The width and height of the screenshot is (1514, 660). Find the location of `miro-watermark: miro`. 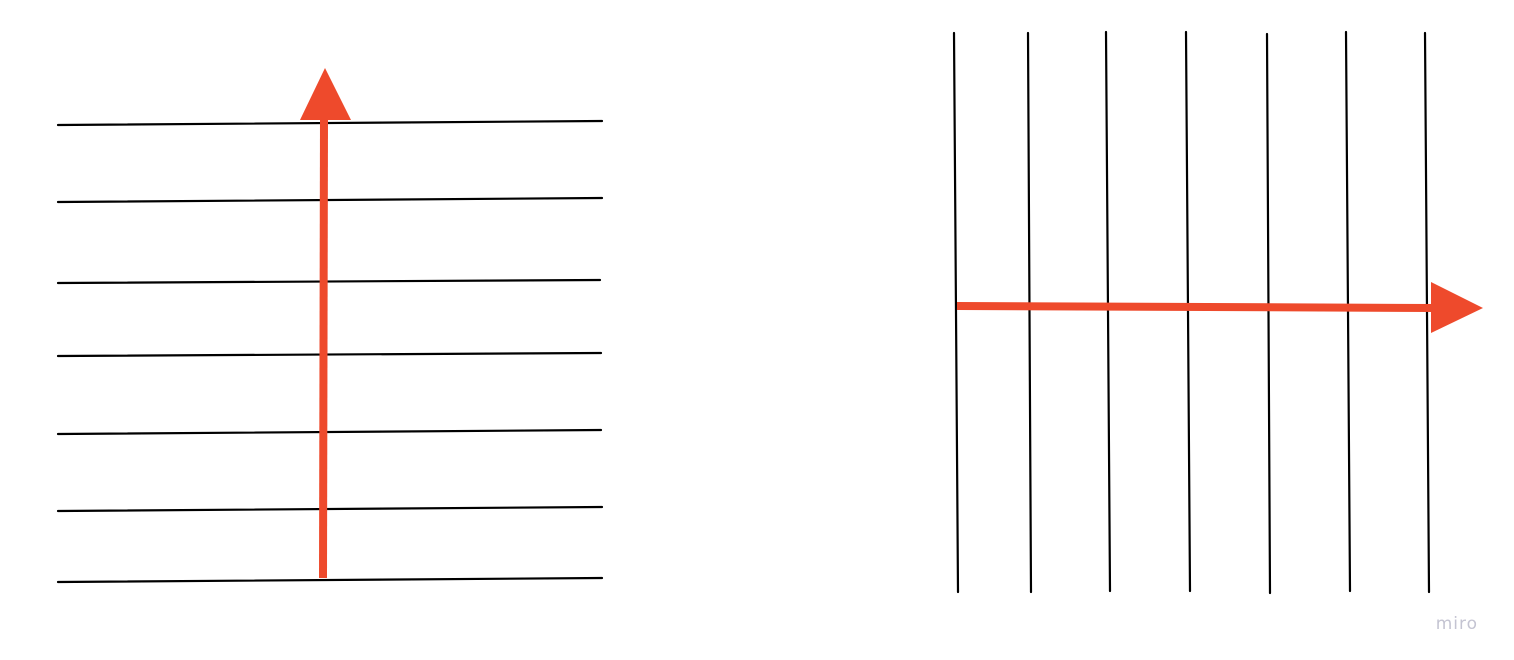

miro-watermark: miro is located at coordinates (1456, 624).